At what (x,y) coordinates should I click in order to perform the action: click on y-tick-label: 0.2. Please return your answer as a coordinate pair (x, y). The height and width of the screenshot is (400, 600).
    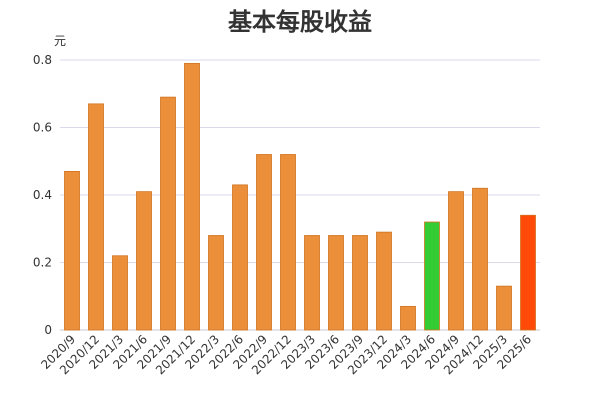
    Looking at the image, I should click on (42, 263).